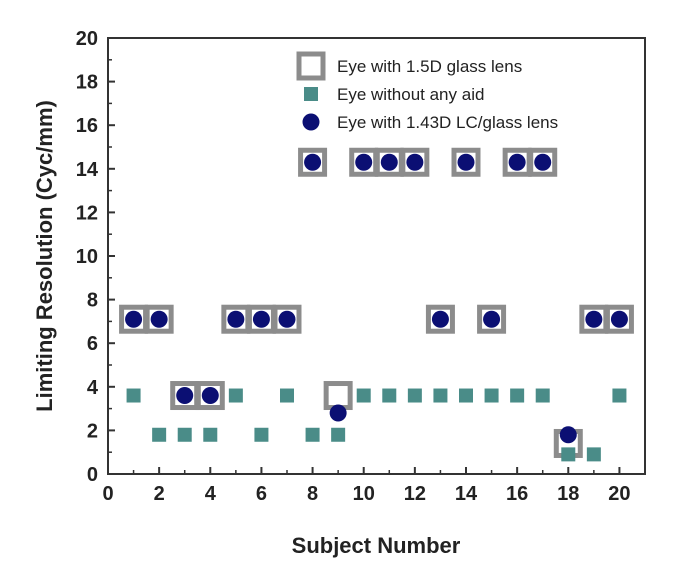 This screenshot has height=580, width=699. Describe the element at coordinates (159, 494) in the screenshot. I see `x-tick-label: 2` at that location.